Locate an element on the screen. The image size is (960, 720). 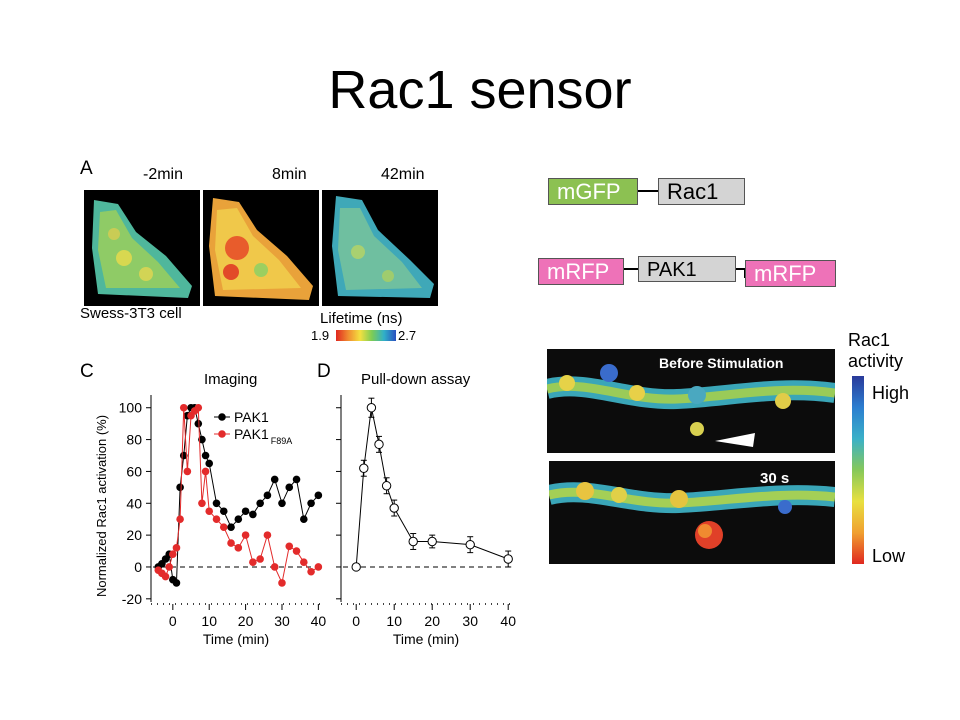
c-legend-label: PAK1 F89A is located at coordinates (263, 436).